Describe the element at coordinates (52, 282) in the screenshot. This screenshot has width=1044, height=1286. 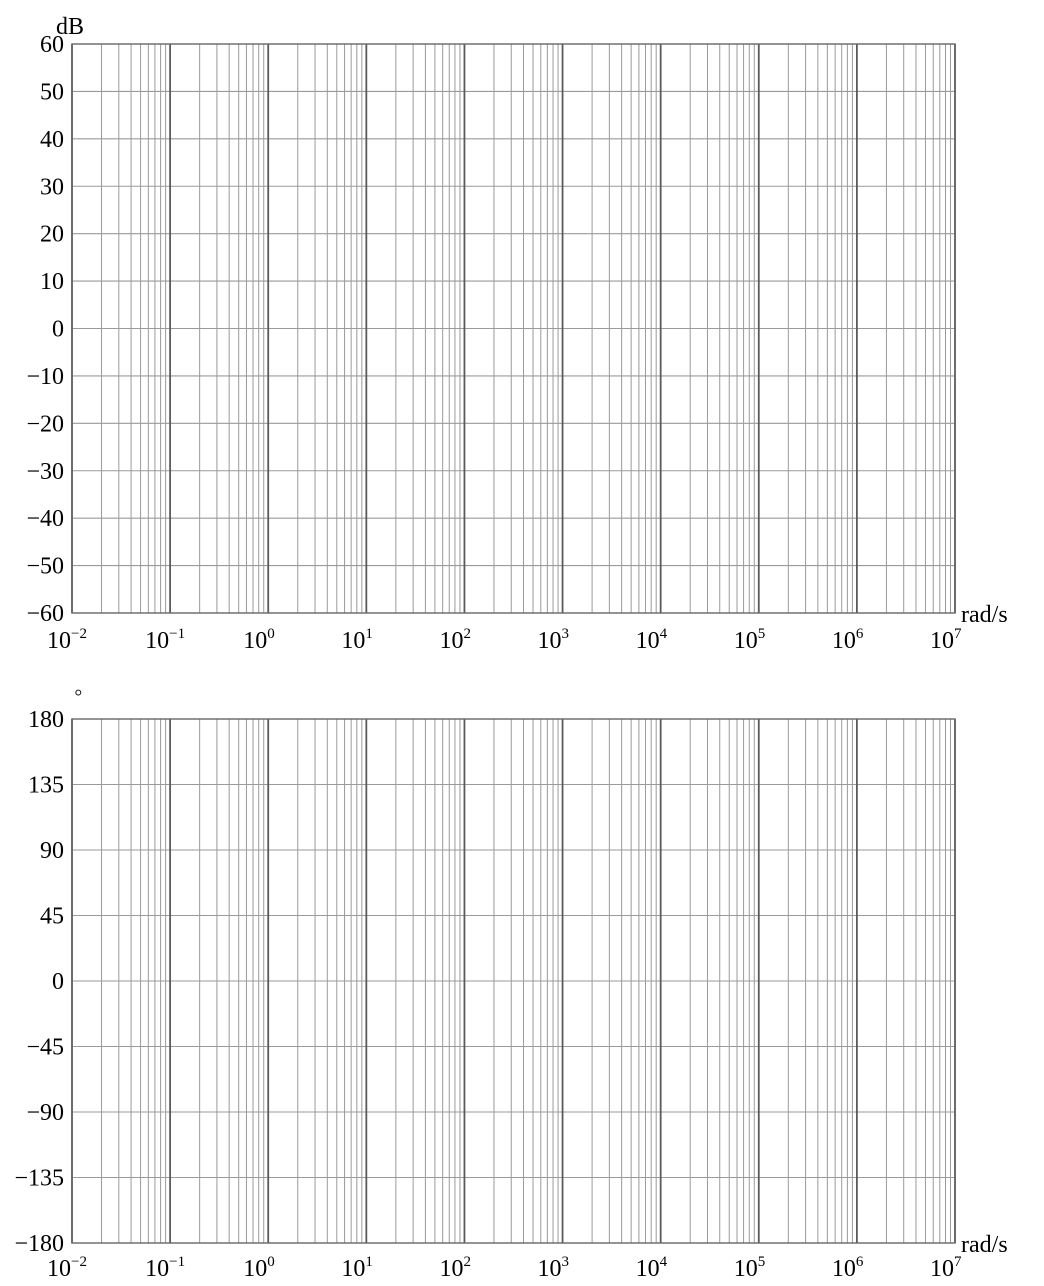
I see `y-tick-label: 10` at that location.